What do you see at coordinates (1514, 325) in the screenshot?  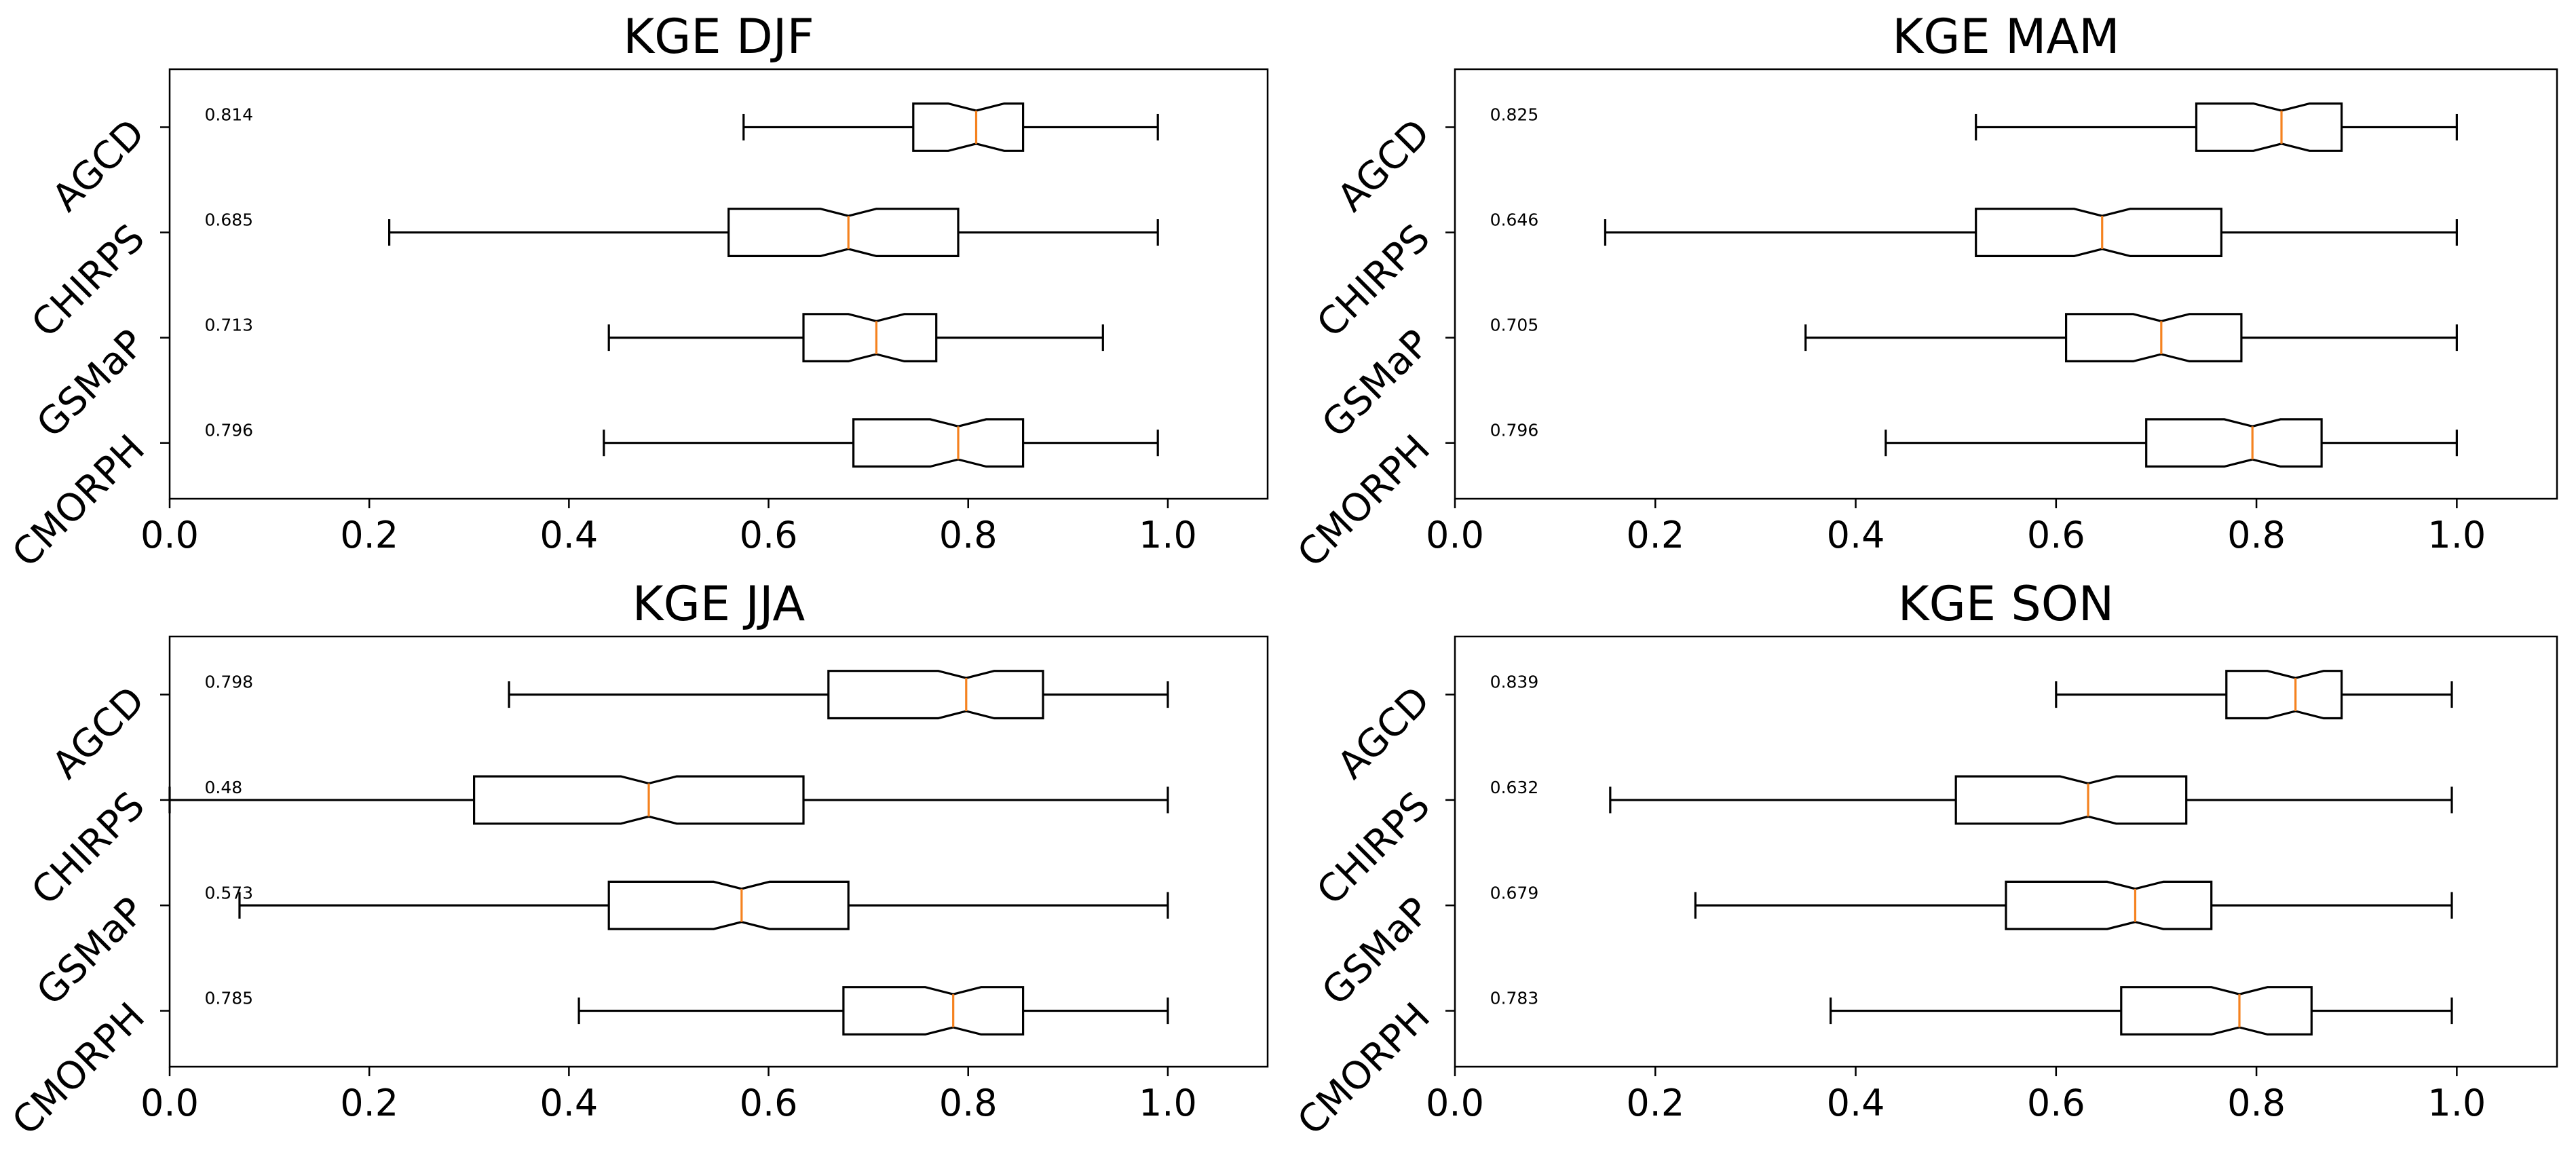 I see `median-annotation: 0.705` at bounding box center [1514, 325].